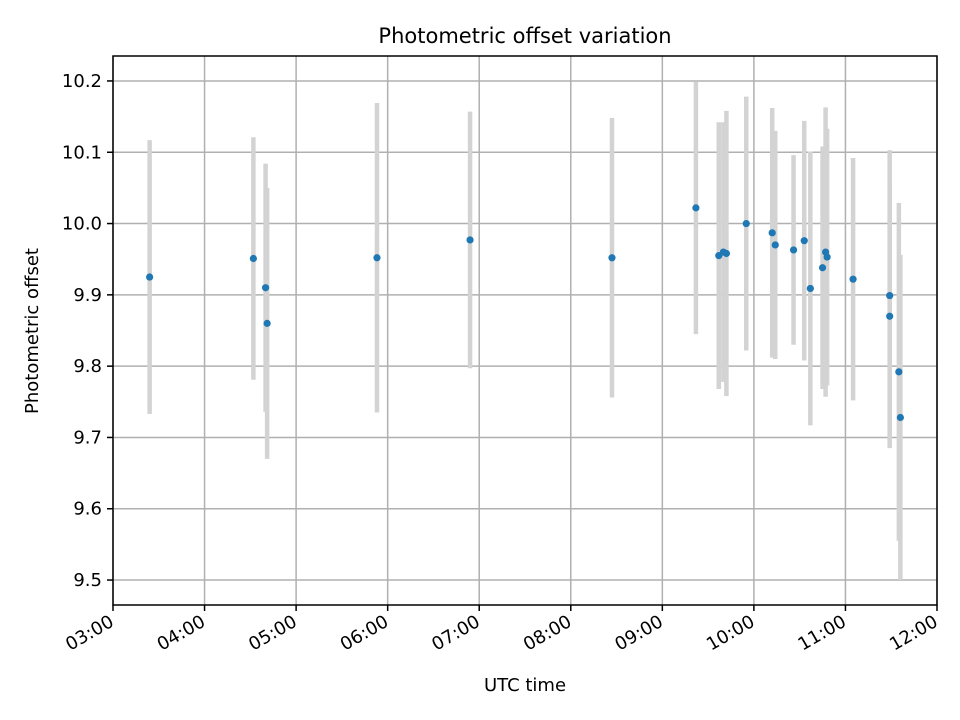 Image resolution: width=960 pixels, height=720 pixels. What do you see at coordinates (82, 81) in the screenshot?
I see `y-tick-label: 10.2` at bounding box center [82, 81].